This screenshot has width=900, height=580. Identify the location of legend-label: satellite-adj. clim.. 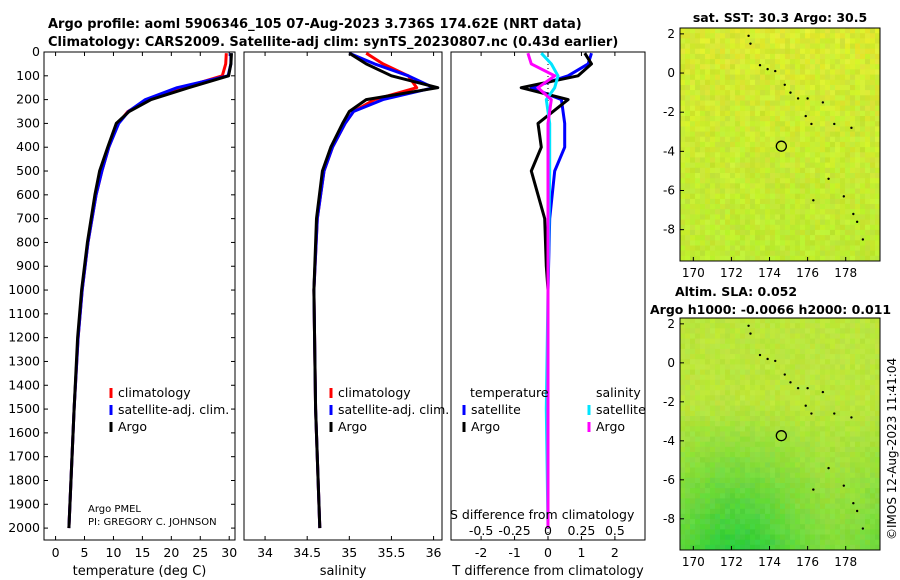
(173, 409).